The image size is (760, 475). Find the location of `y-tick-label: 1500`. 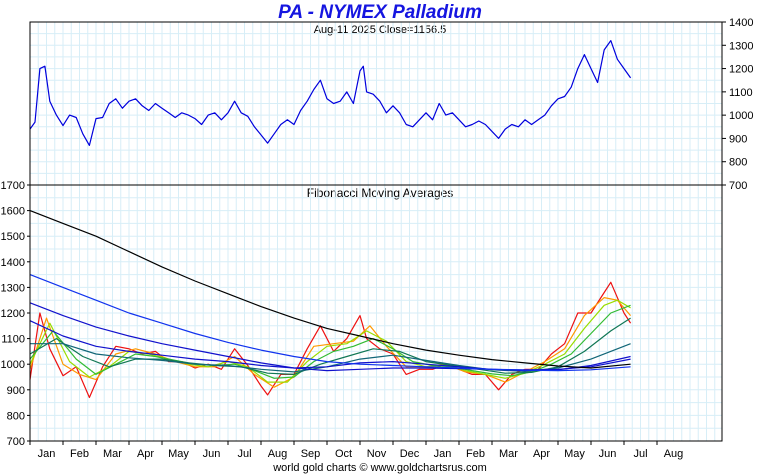

y-tick-label: 1500 is located at coordinates (13, 237).